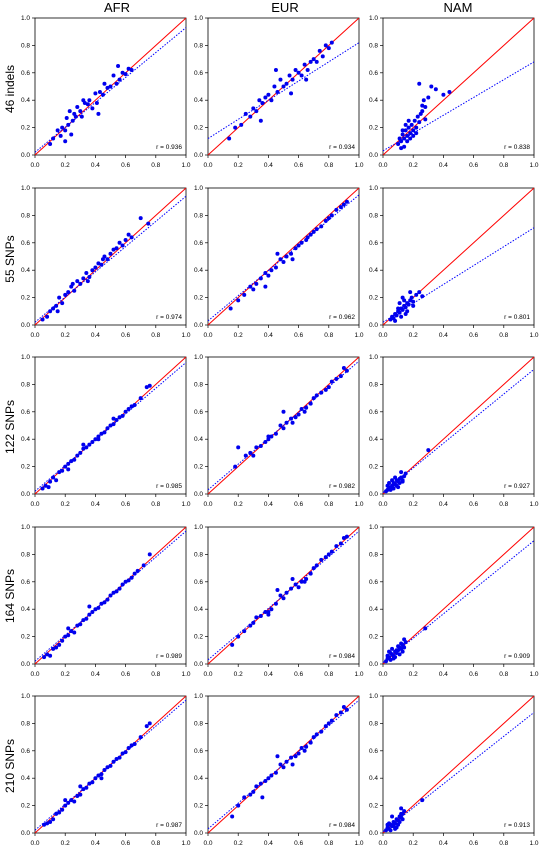  I want to click on r-value-label: r = 0.985, so click(169, 486).